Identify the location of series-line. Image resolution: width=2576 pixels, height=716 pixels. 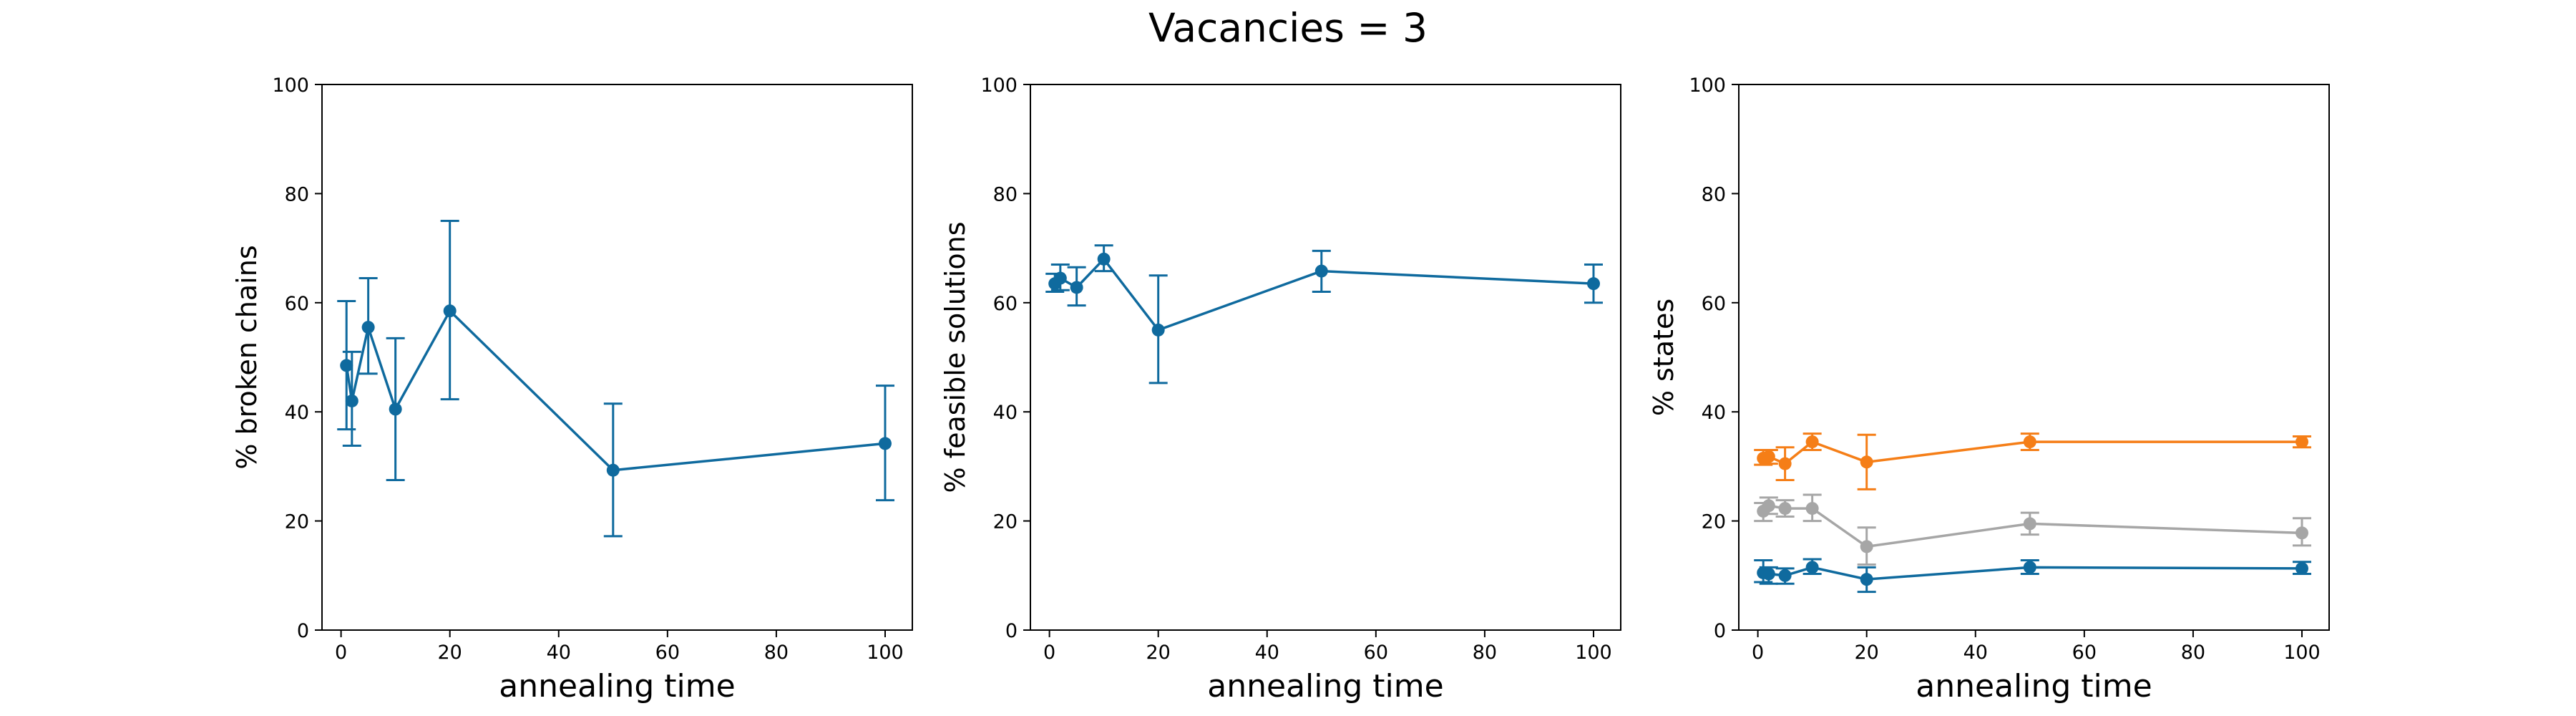
(615, 390).